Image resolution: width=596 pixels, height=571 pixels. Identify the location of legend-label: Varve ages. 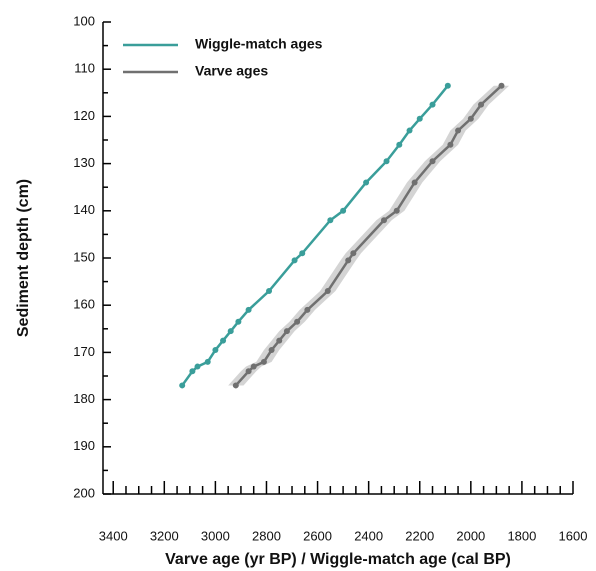
(231, 71).